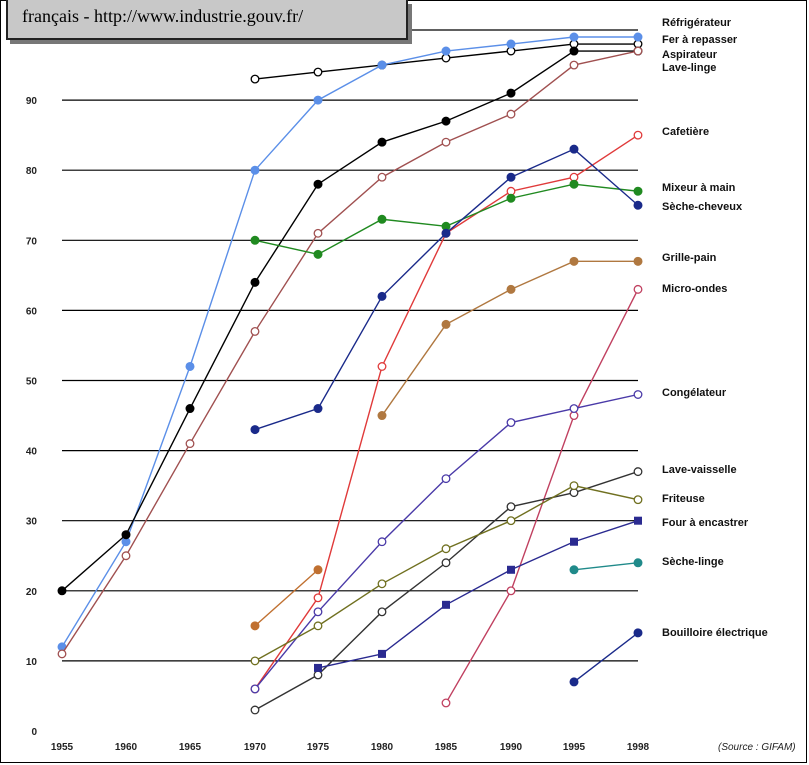 The image size is (809, 765). I want to click on y-tick-label: 50, so click(32, 382).